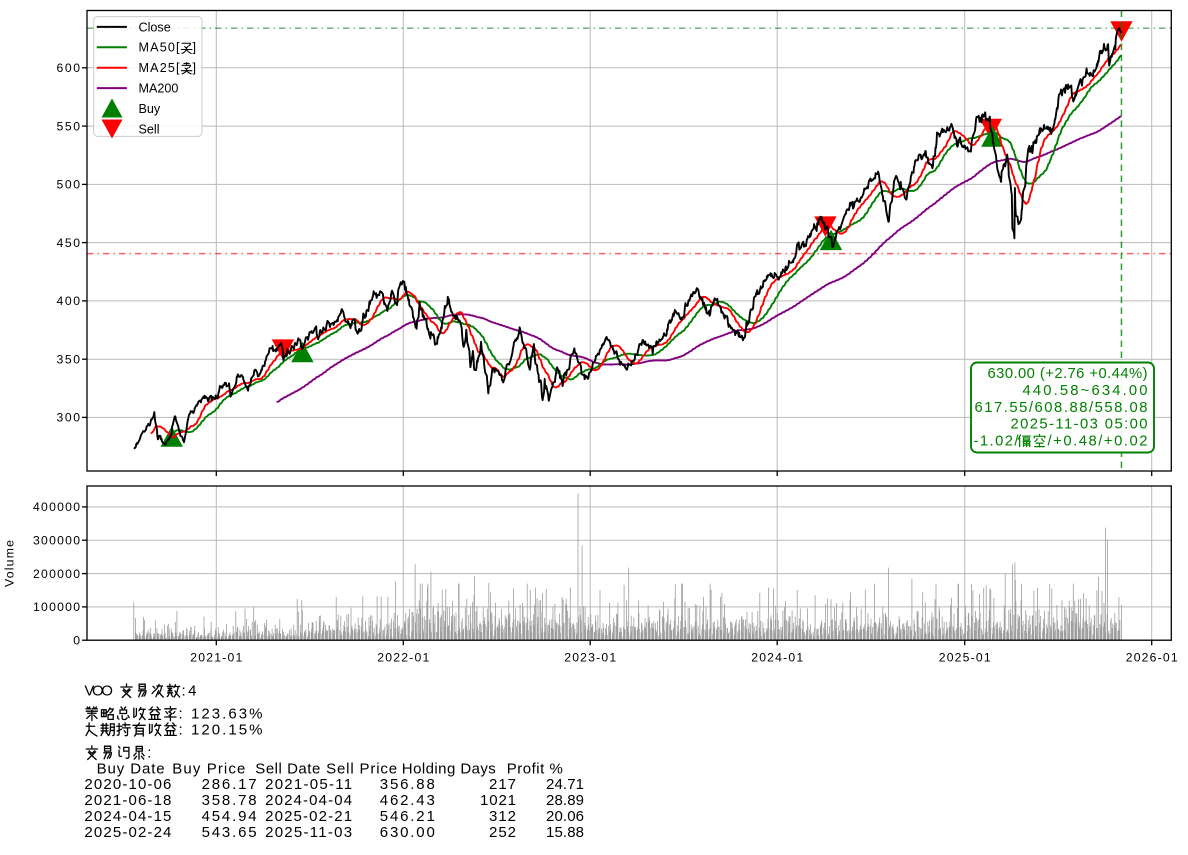 The width and height of the screenshot is (1188, 855). What do you see at coordinates (10, 563) in the screenshot?
I see `svg-text: Volume` at bounding box center [10, 563].